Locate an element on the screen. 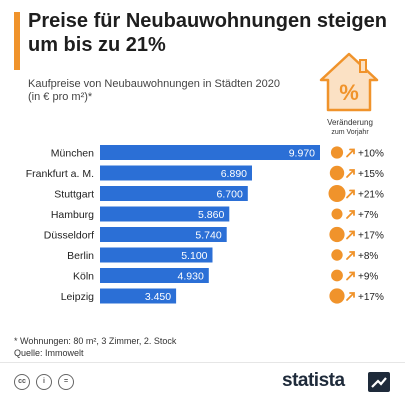  by-icon: i is located at coordinates (44, 382).